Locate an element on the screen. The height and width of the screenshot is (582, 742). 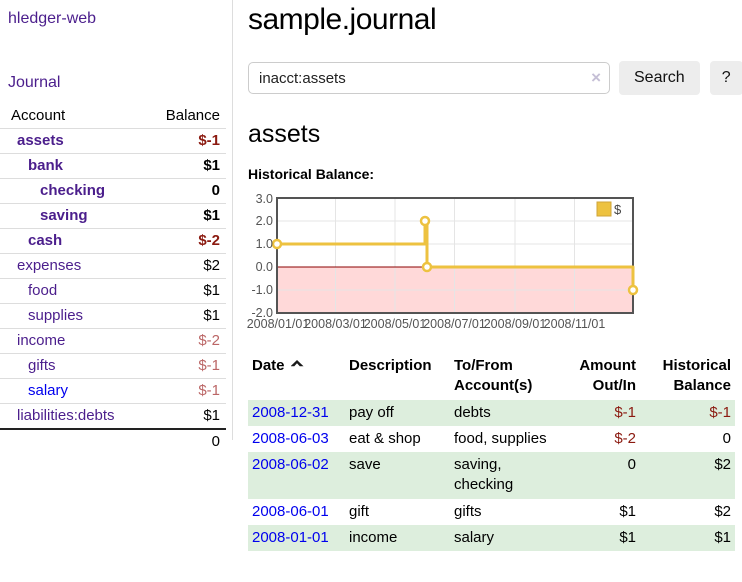
chart-legend: $ is located at coordinates (609, 209).